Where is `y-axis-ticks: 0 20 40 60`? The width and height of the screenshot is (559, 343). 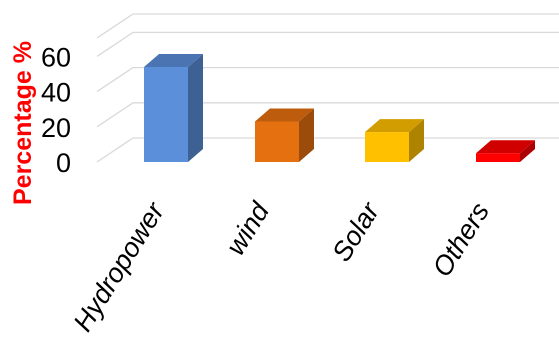 y-axis-ticks: 0 20 40 60 is located at coordinates (56, 110).